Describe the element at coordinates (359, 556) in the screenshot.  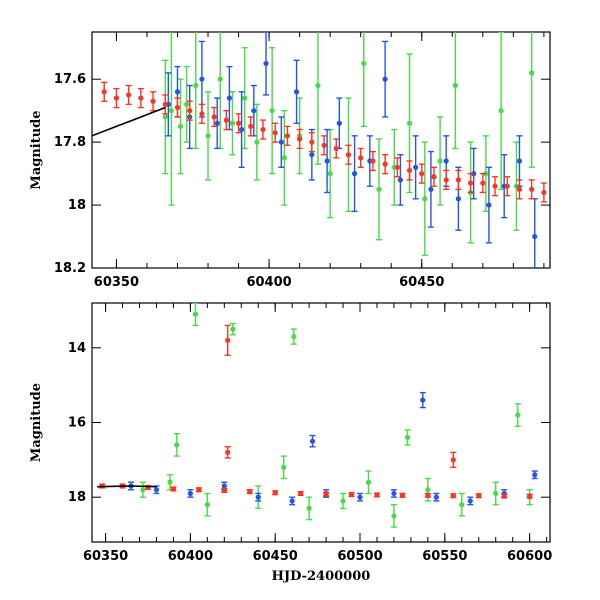
I see `x-tick-label: 60500` at that location.